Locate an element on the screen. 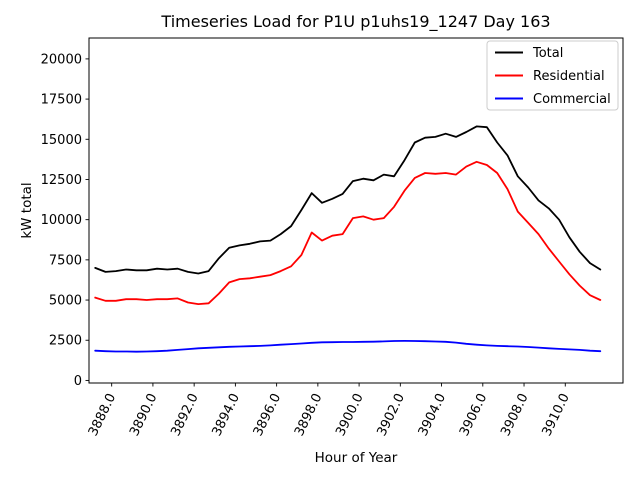  legend-label: Total is located at coordinates (547, 53).